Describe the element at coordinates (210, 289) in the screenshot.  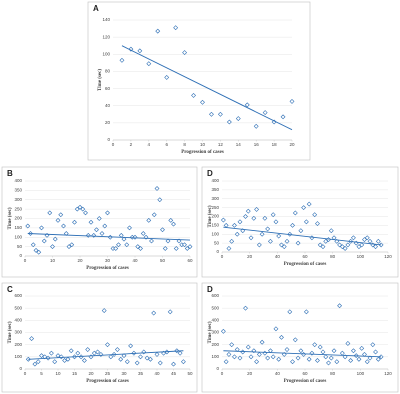
I see `panel-letter: D` at that location.